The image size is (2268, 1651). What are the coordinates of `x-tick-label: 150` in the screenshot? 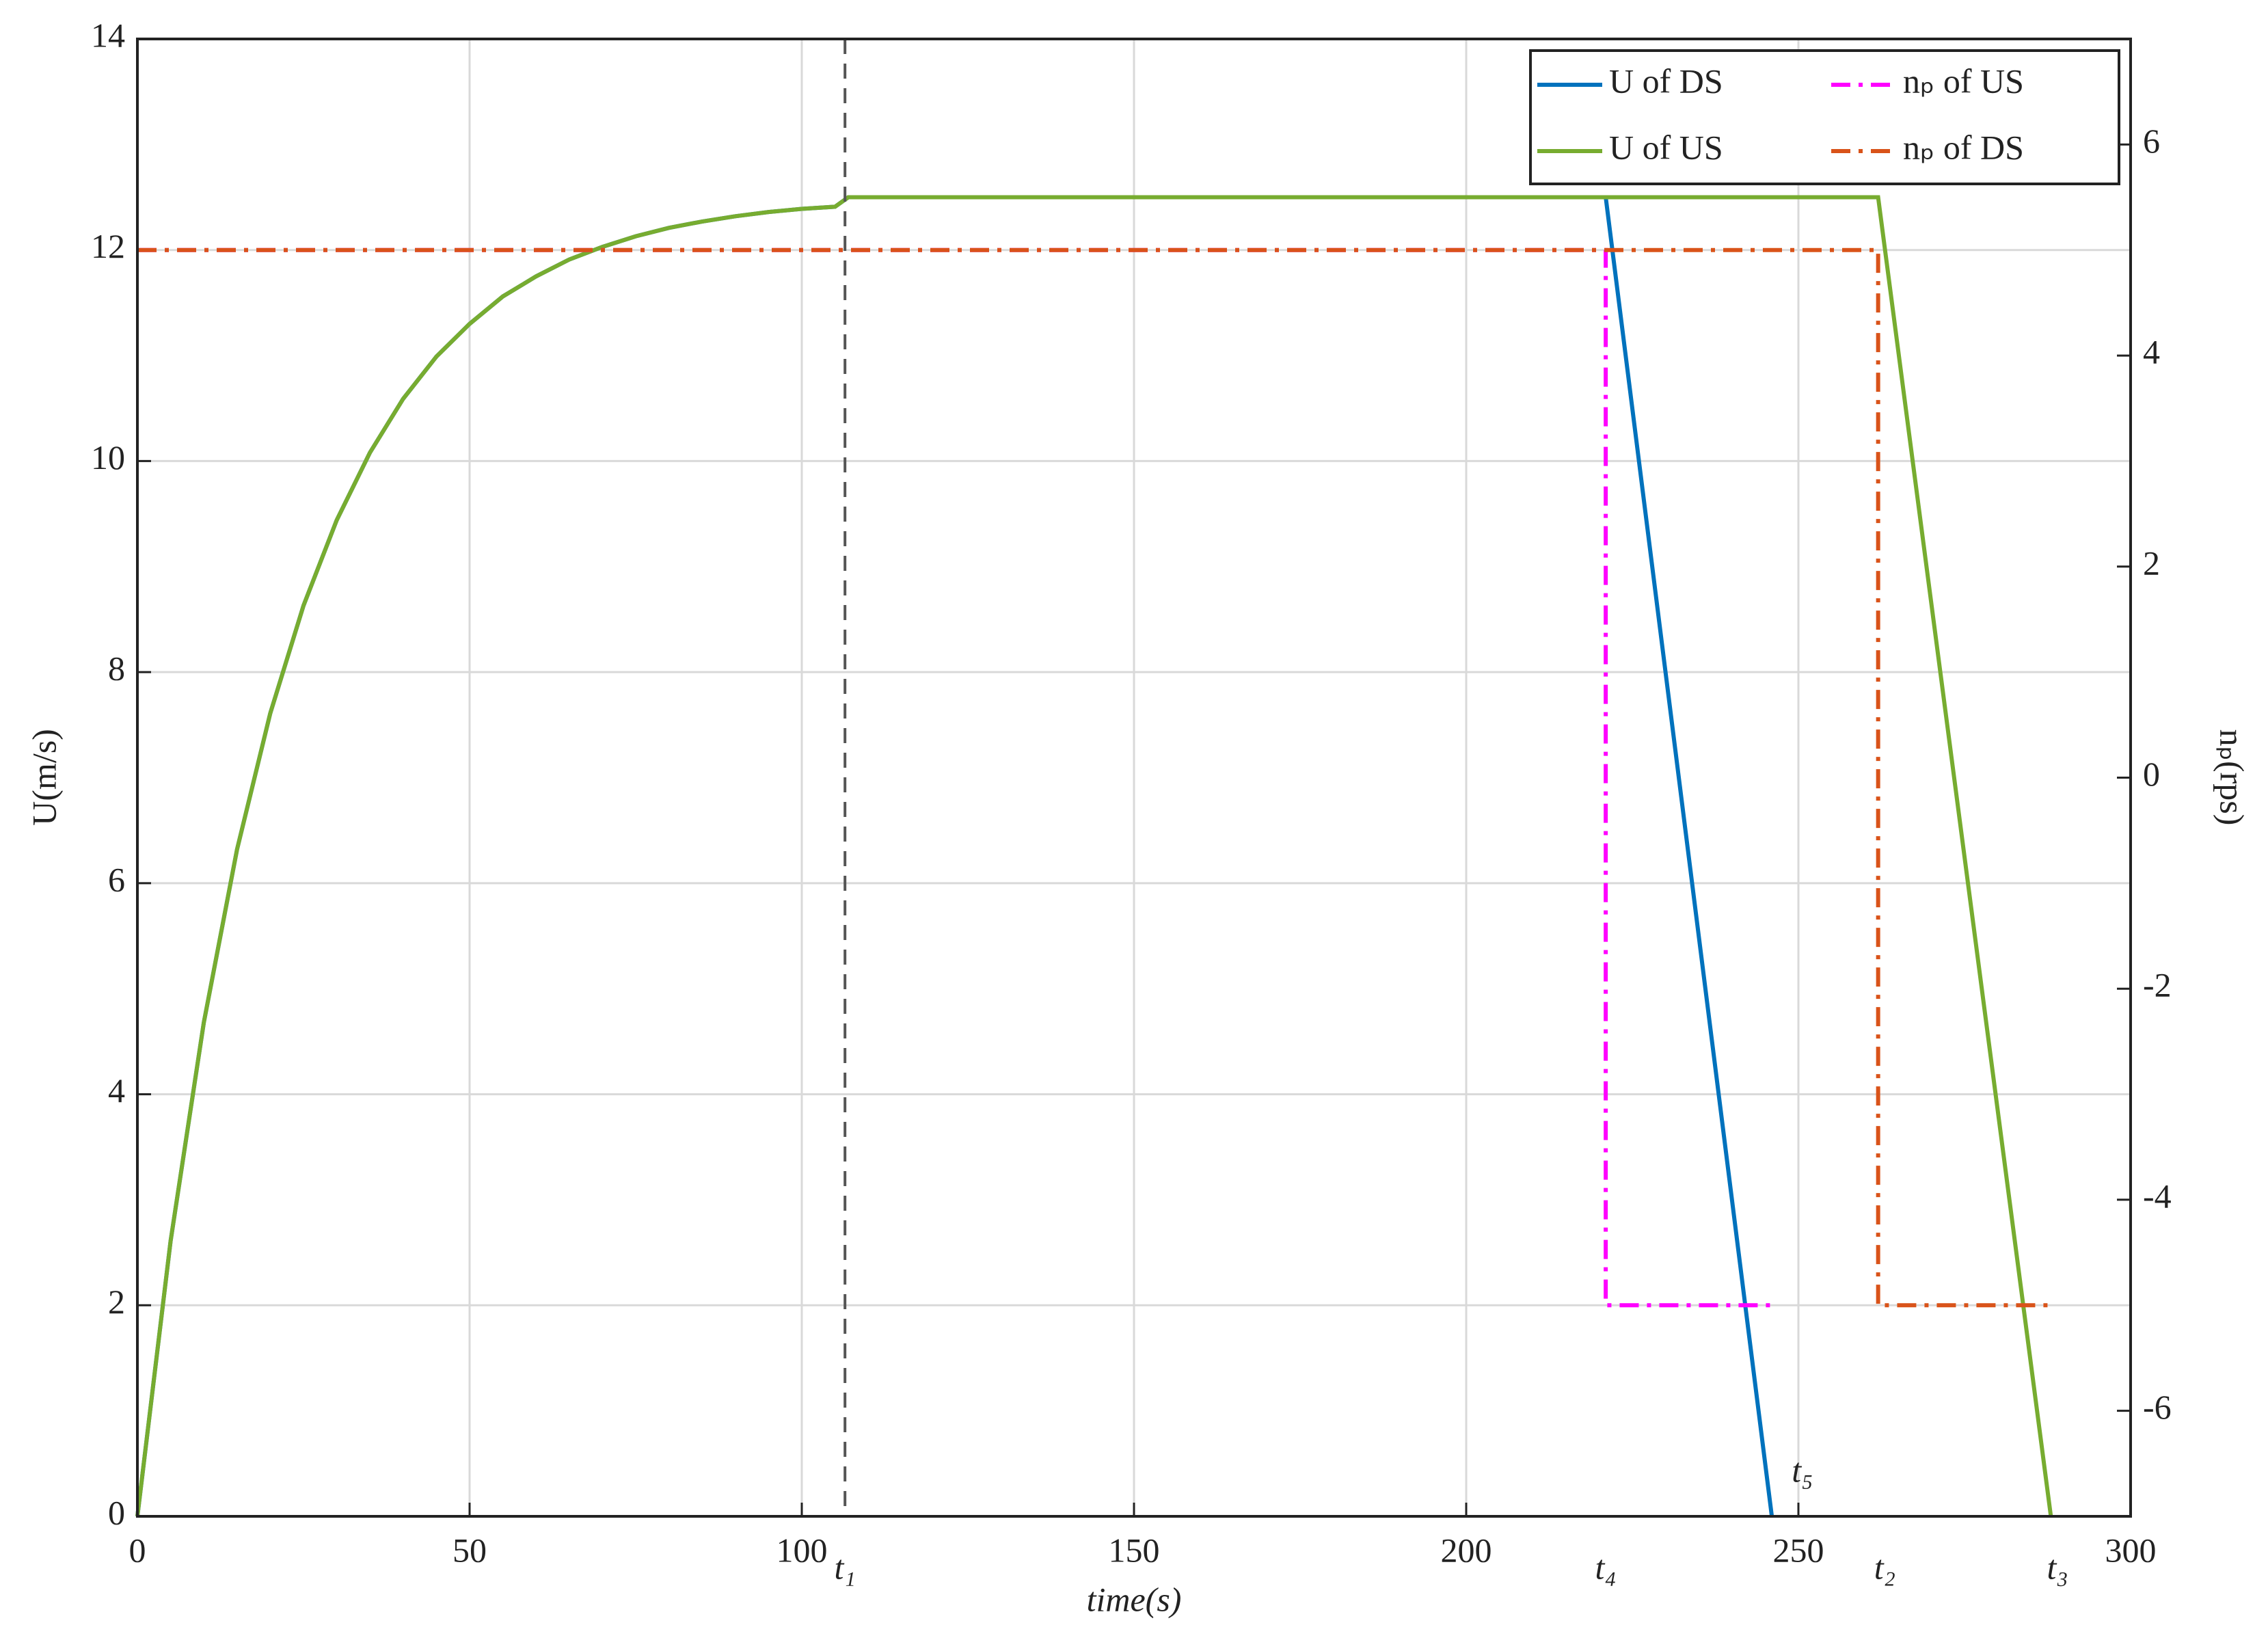 It's located at (1134, 1550).